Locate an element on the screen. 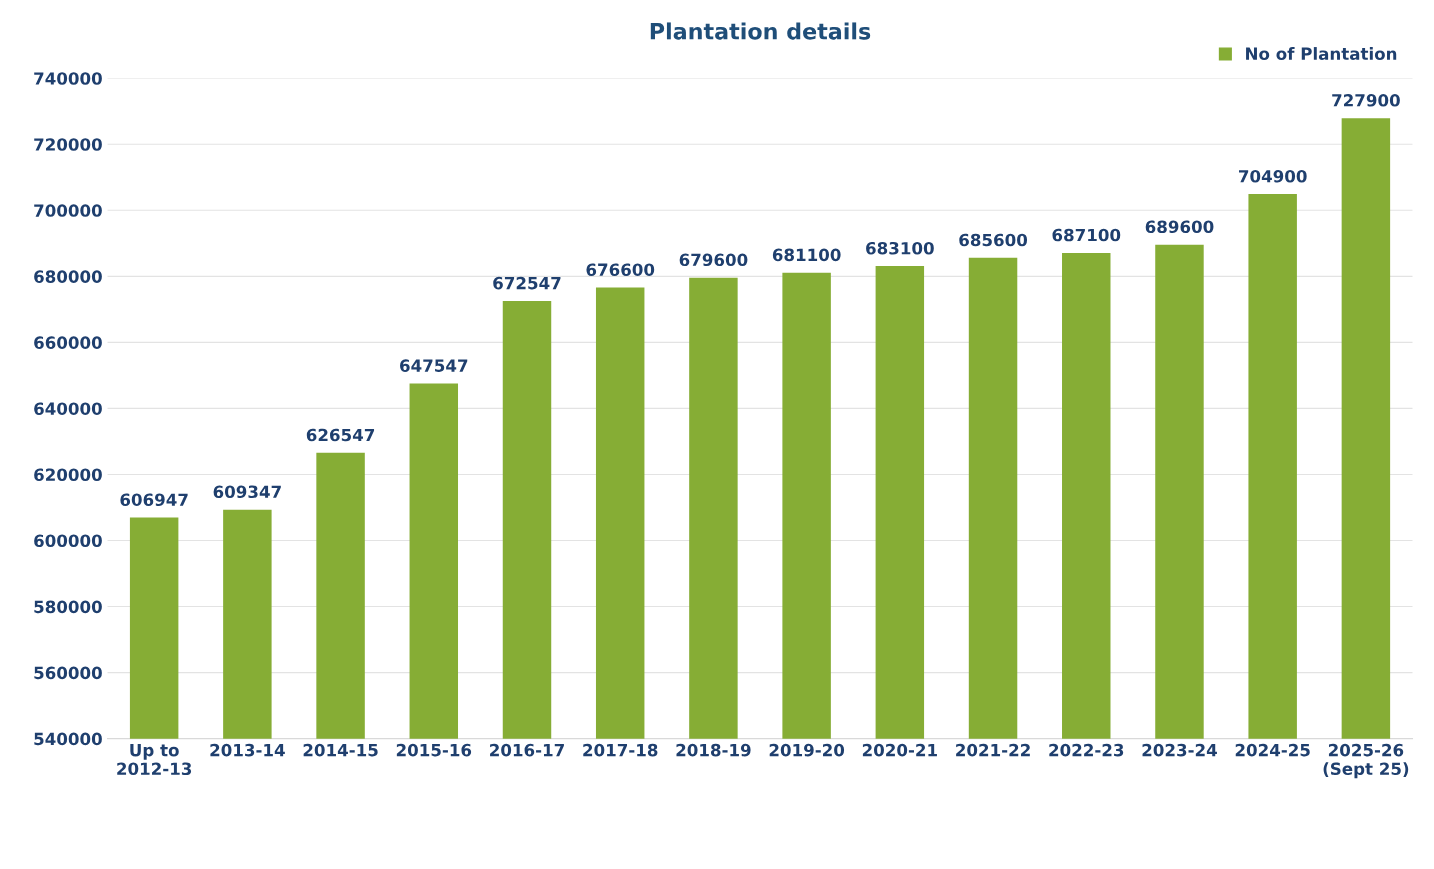  y-tick-label: 600000 is located at coordinates (68, 541).